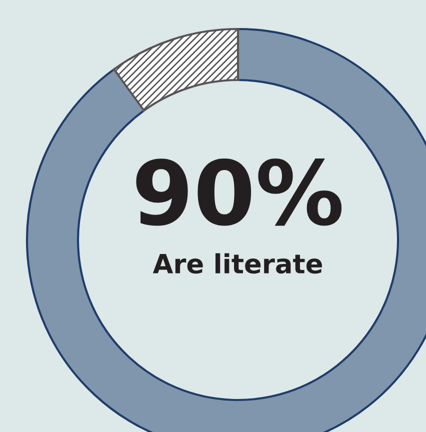 This screenshot has height=432, width=426. I want to click on text: Are literate, so click(237, 263).